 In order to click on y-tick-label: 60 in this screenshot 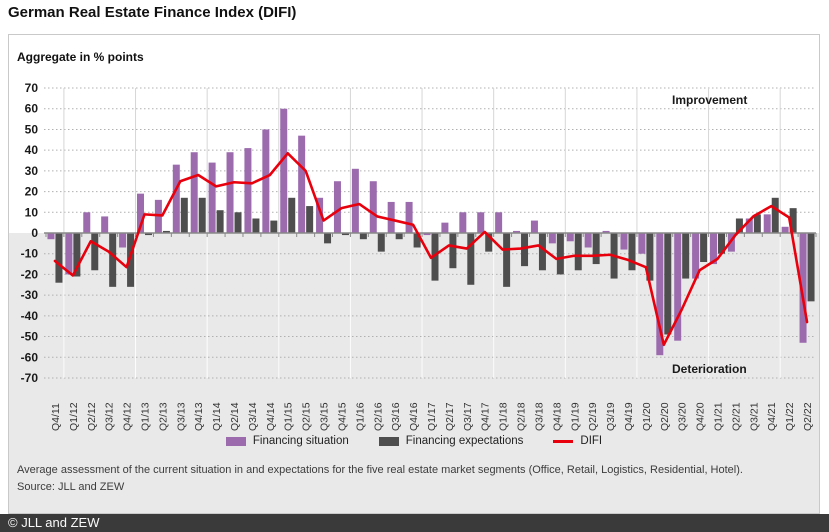, I will do `click(32, 109)`.